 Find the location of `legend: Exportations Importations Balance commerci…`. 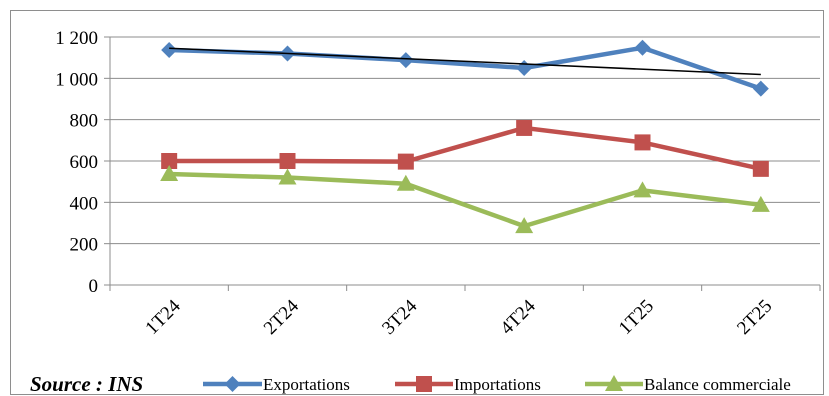

legend: Exportations Importations Balance commerci… is located at coordinates (497, 384).